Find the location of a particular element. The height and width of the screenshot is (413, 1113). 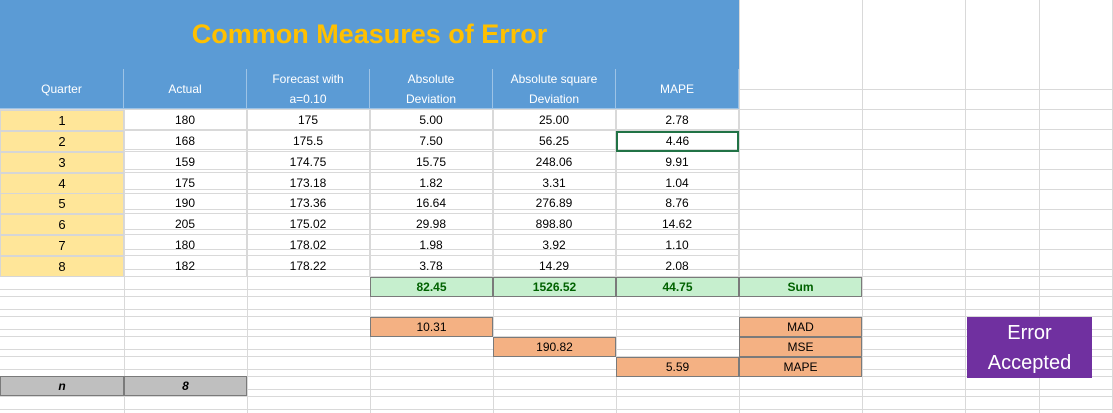

mad-label: MAD is located at coordinates (800, 327).